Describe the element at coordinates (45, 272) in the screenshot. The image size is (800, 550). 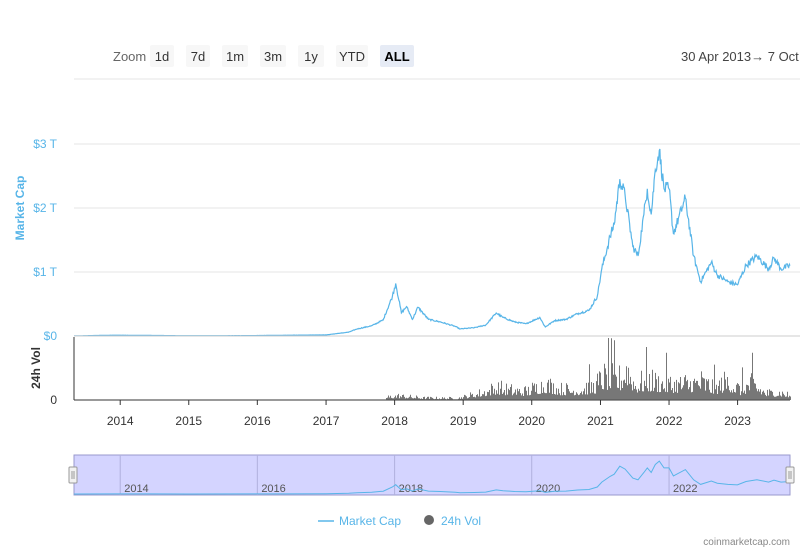
I see `y-tick-label: $1 T` at that location.